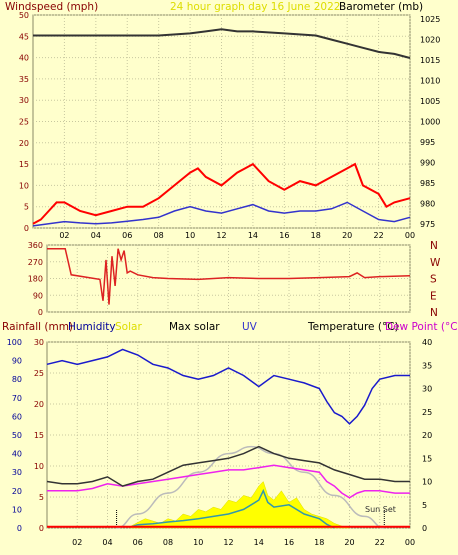  I want to click on graph-subtitle: 24 hour graph day 16 June 2022, so click(255, 7).